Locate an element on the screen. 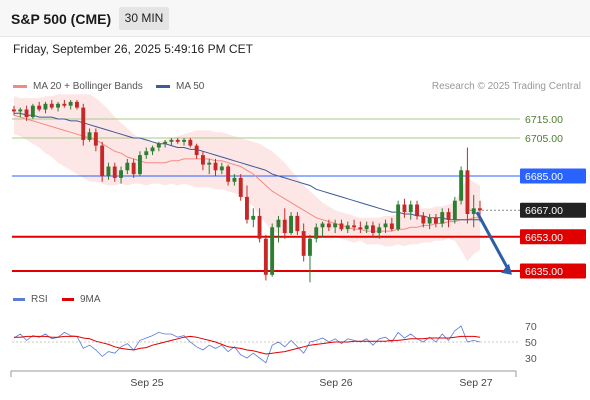  rsi-swatch is located at coordinates (19, 299).